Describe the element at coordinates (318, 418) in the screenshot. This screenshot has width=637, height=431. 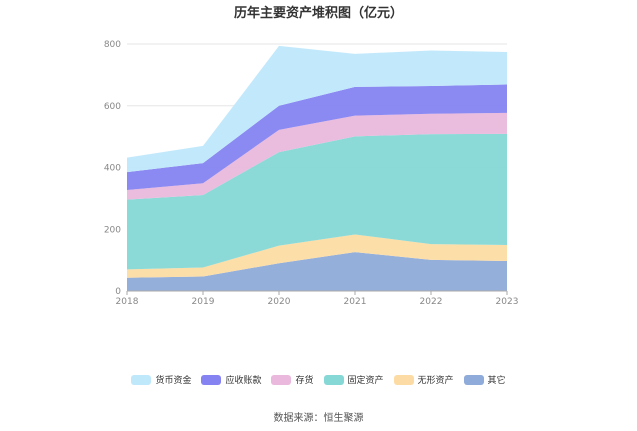
I see `data-source-note: 数据来源：恒生聚源` at that location.